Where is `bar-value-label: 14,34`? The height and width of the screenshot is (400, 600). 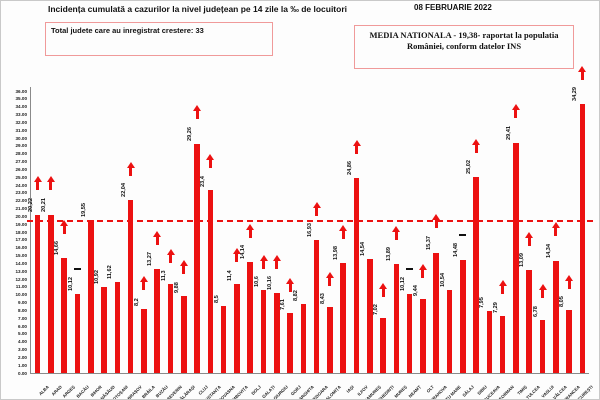
bar-value-label: 14,34 is located at coordinates (548, 250).